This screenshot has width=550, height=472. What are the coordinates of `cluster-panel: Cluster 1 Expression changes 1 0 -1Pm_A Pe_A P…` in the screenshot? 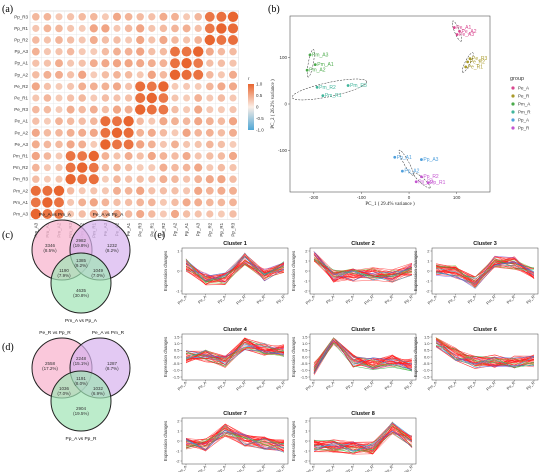 It's located at (226, 273).